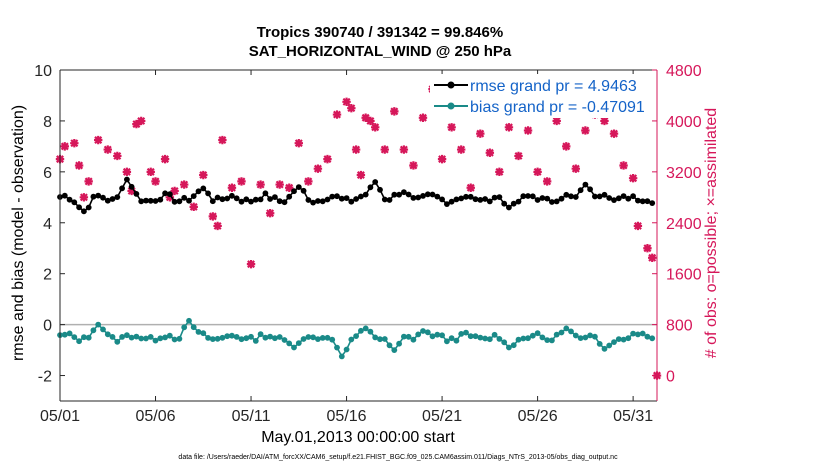 The image size is (830, 470). What do you see at coordinates (358, 437) in the screenshot?
I see `x-axis-title: May.01,2013 00:00:00 start` at bounding box center [358, 437].